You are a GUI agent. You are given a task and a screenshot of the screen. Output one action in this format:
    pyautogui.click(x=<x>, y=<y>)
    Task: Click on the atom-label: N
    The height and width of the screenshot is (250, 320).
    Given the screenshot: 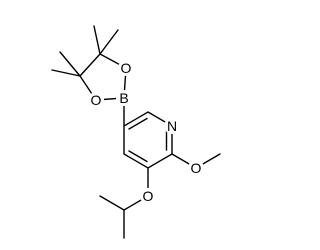 What is the action you would take?
    pyautogui.click(x=172, y=126)
    